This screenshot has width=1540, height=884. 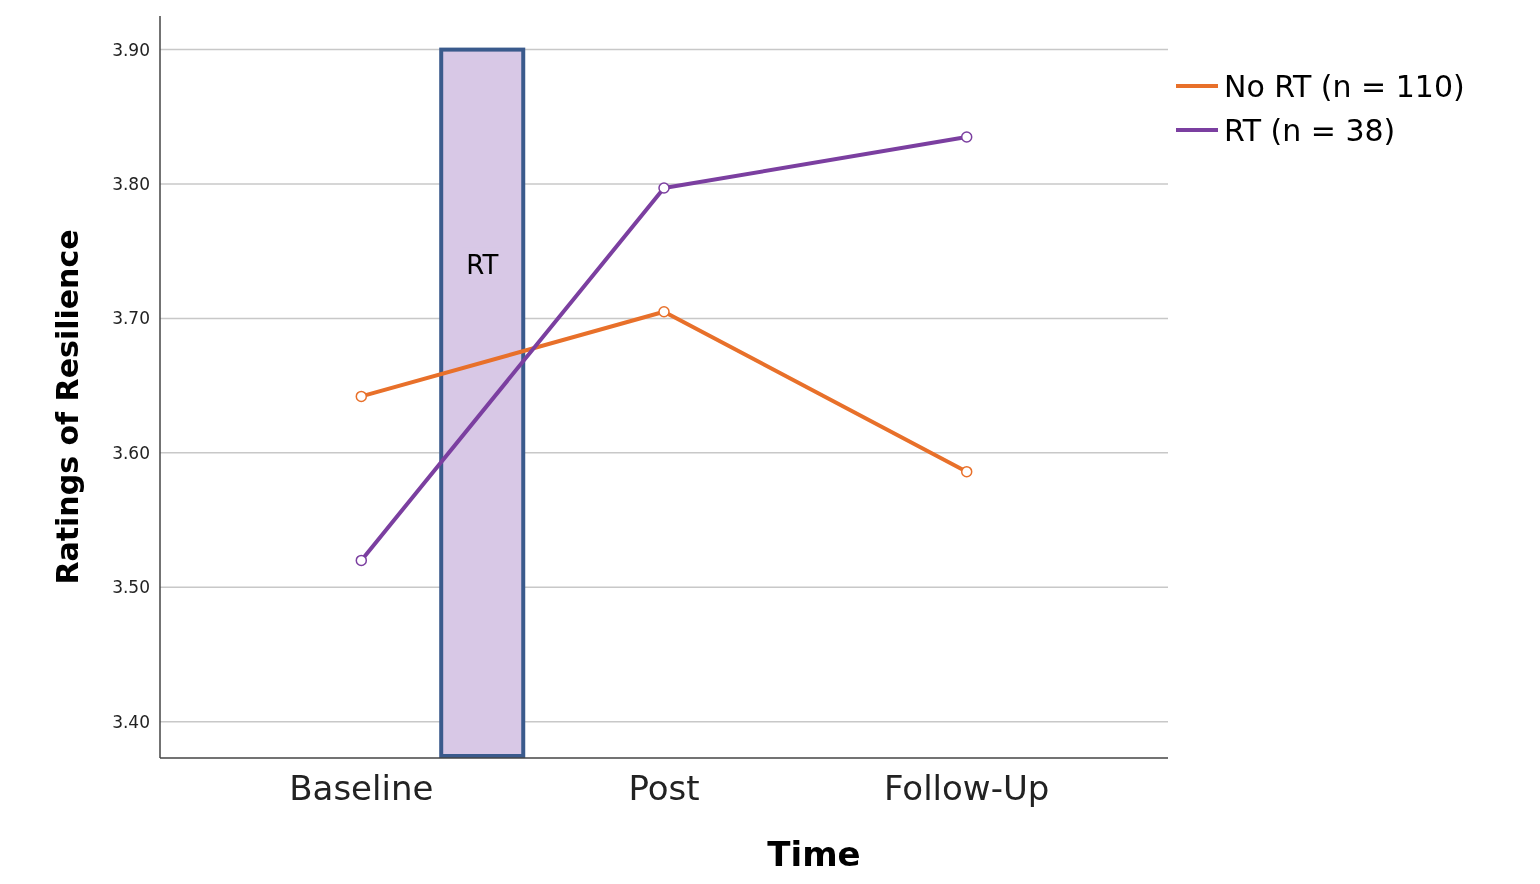 What do you see at coordinates (131, 587) in the screenshot?
I see `y-tick-label: 3.50` at bounding box center [131, 587].